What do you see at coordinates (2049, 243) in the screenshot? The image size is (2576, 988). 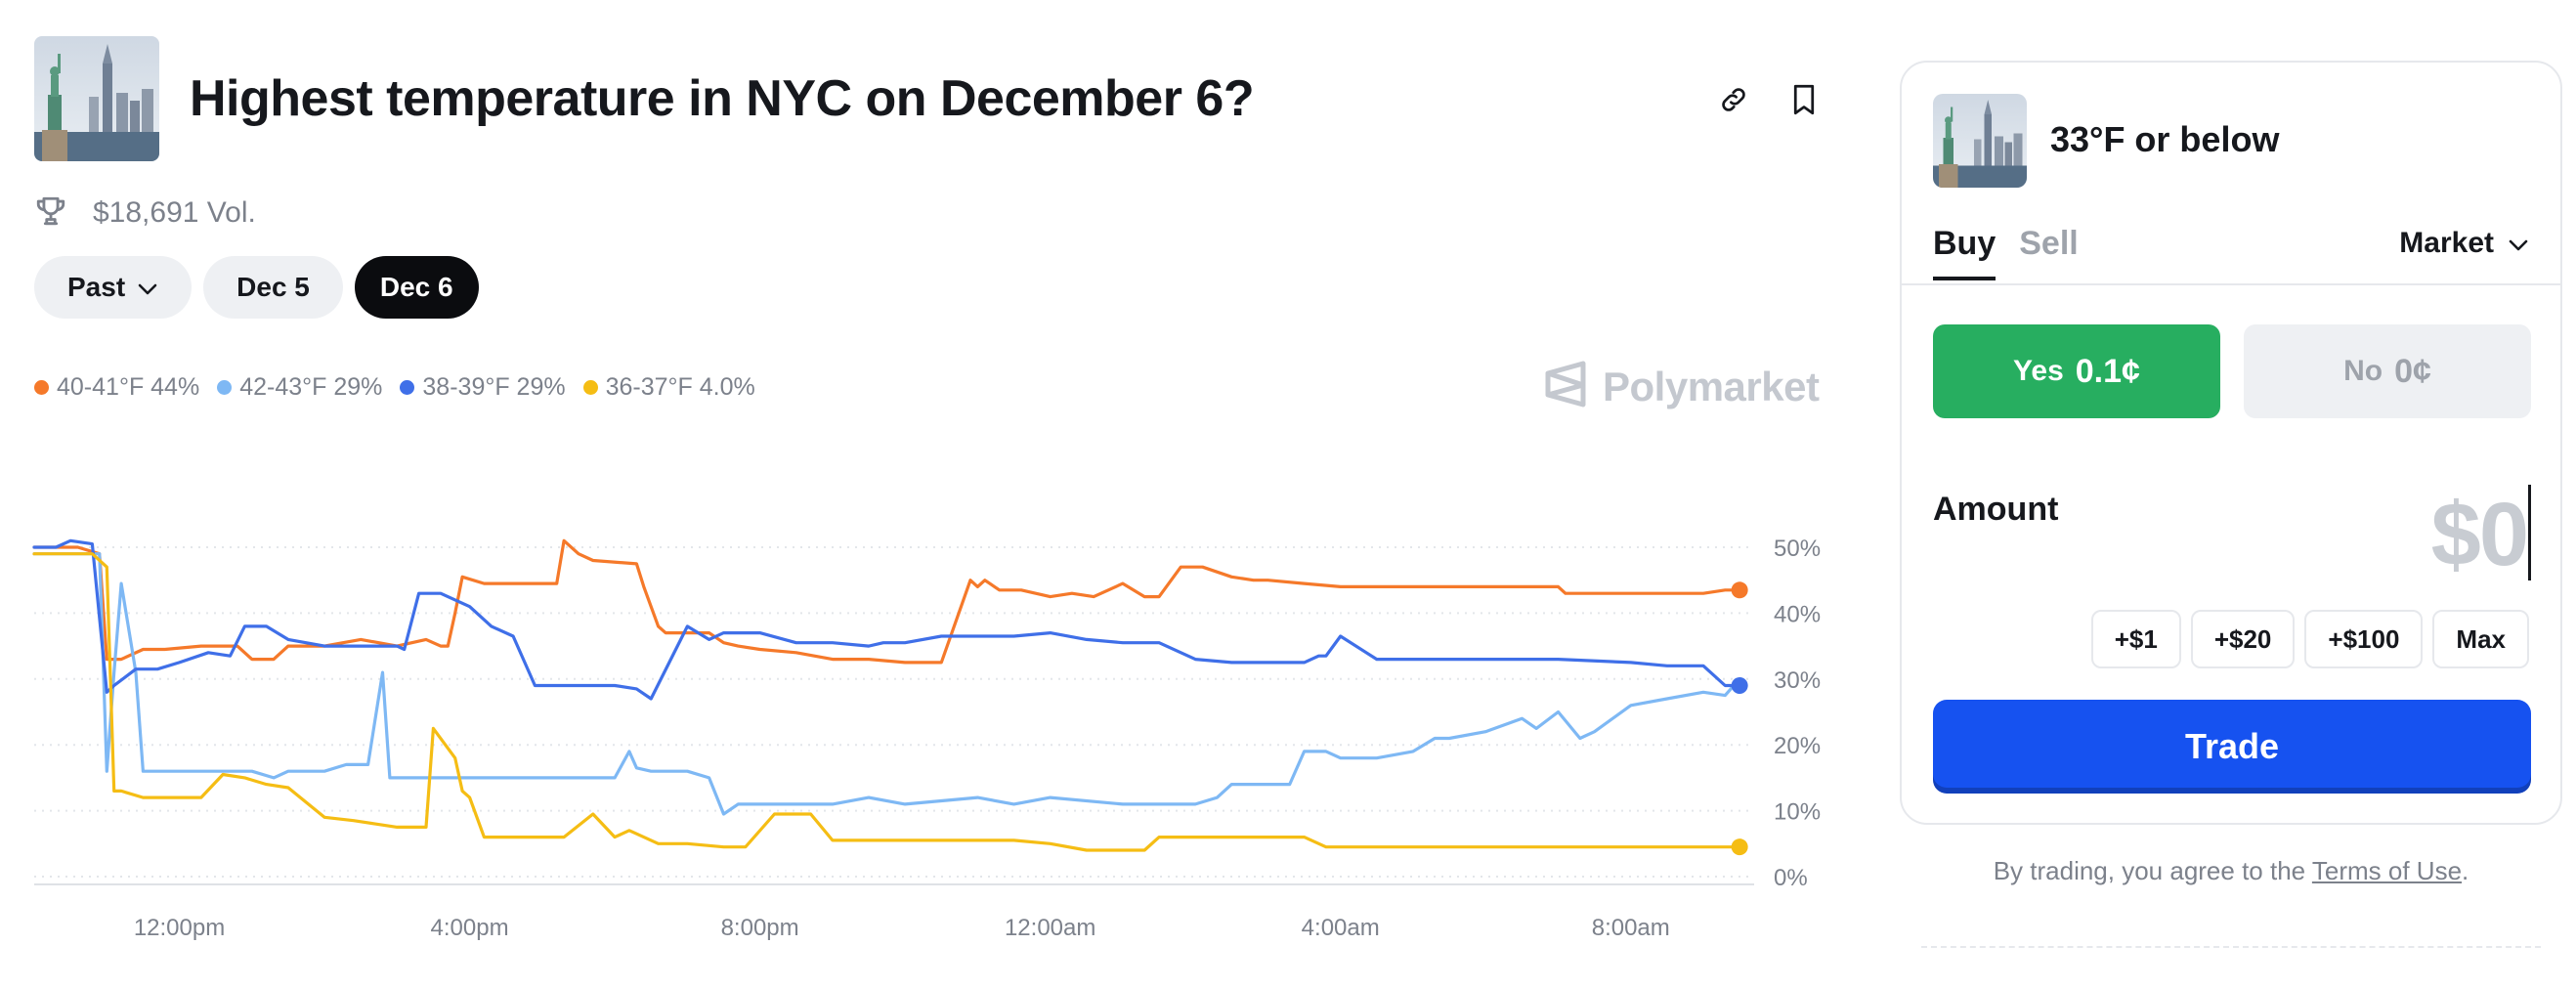 I see `tab-sell: Sell` at bounding box center [2049, 243].